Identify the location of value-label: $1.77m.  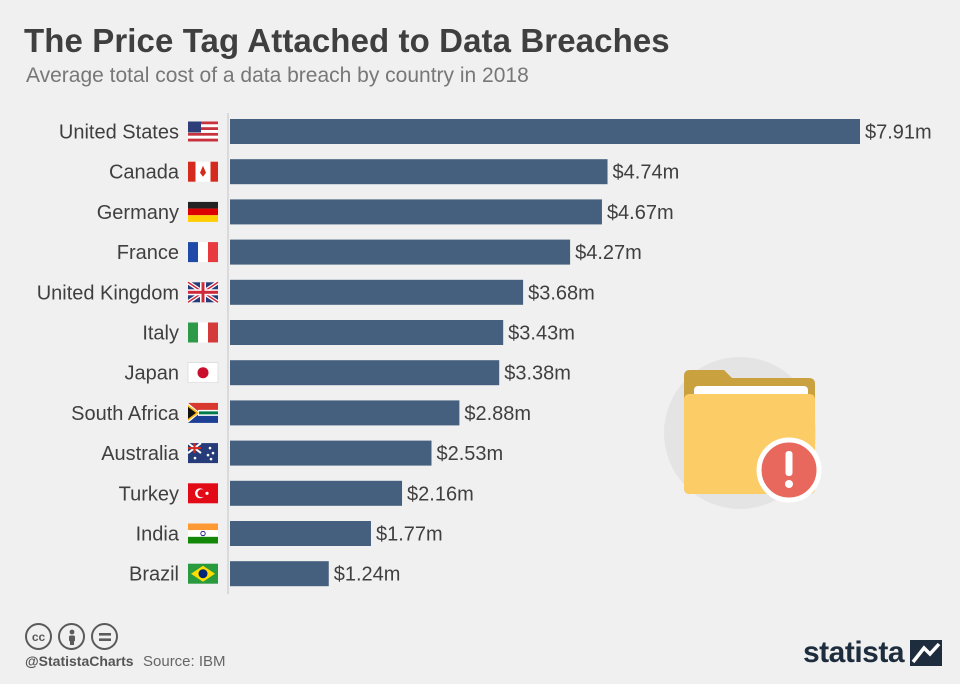
(409, 535).